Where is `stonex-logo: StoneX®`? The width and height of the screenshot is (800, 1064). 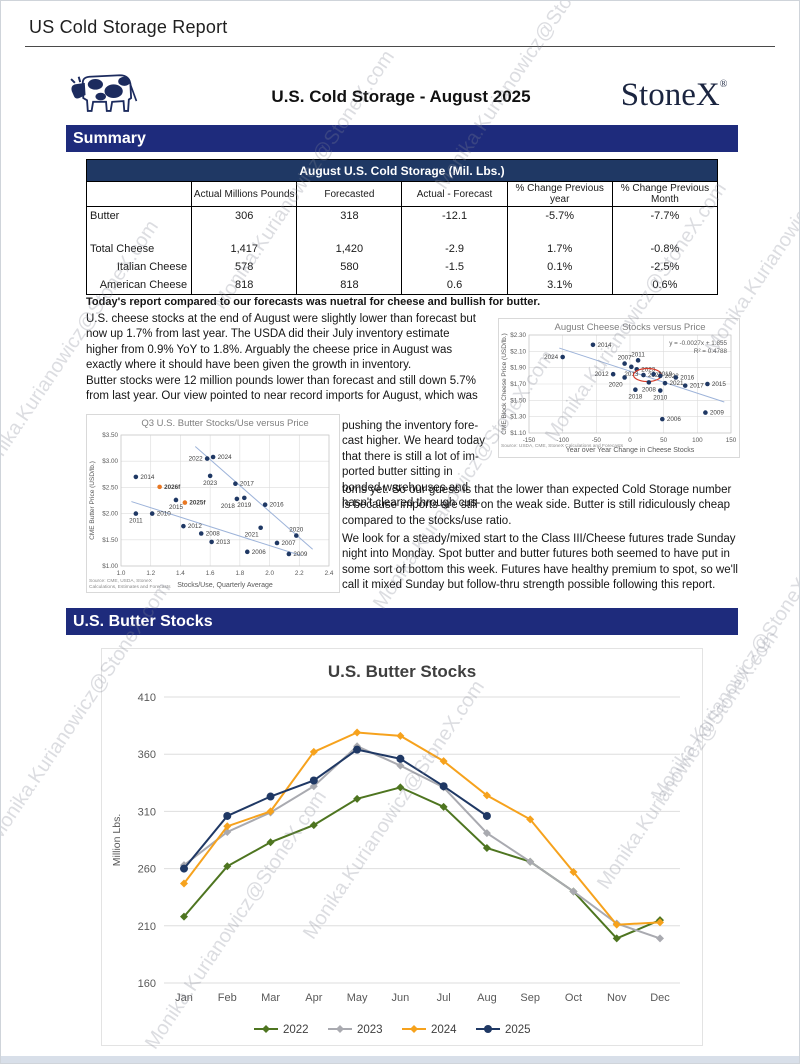 stonex-logo: StoneX® is located at coordinates (674, 95).